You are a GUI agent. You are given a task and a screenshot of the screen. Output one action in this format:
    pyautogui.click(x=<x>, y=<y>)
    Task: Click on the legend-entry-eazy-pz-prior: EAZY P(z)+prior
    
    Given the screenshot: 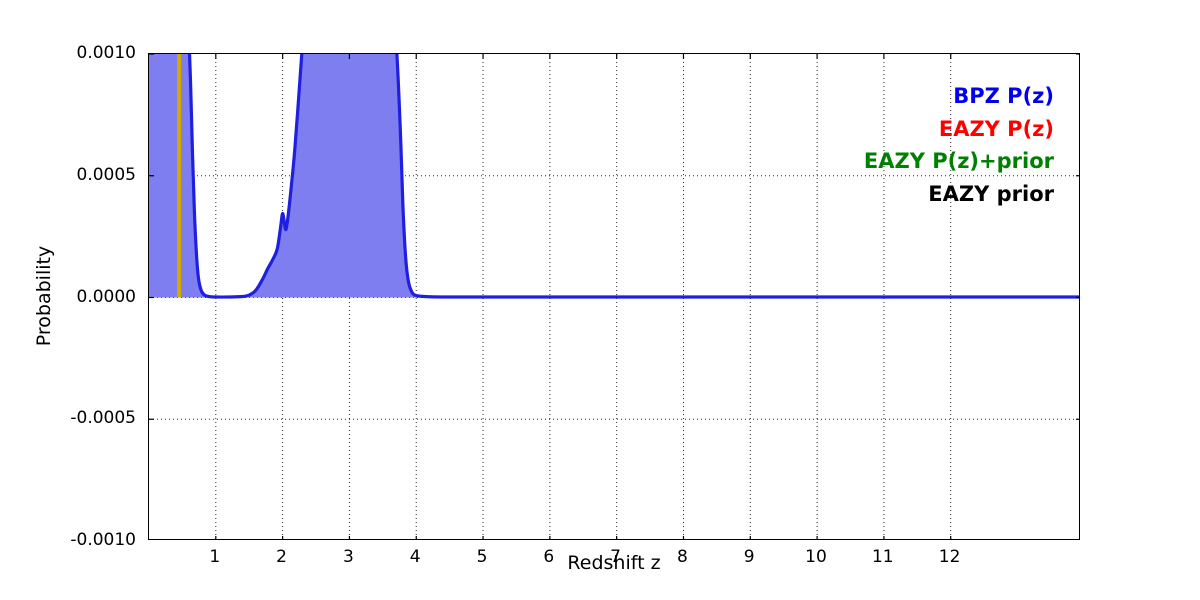 What is the action you would take?
    pyautogui.click(x=958, y=161)
    